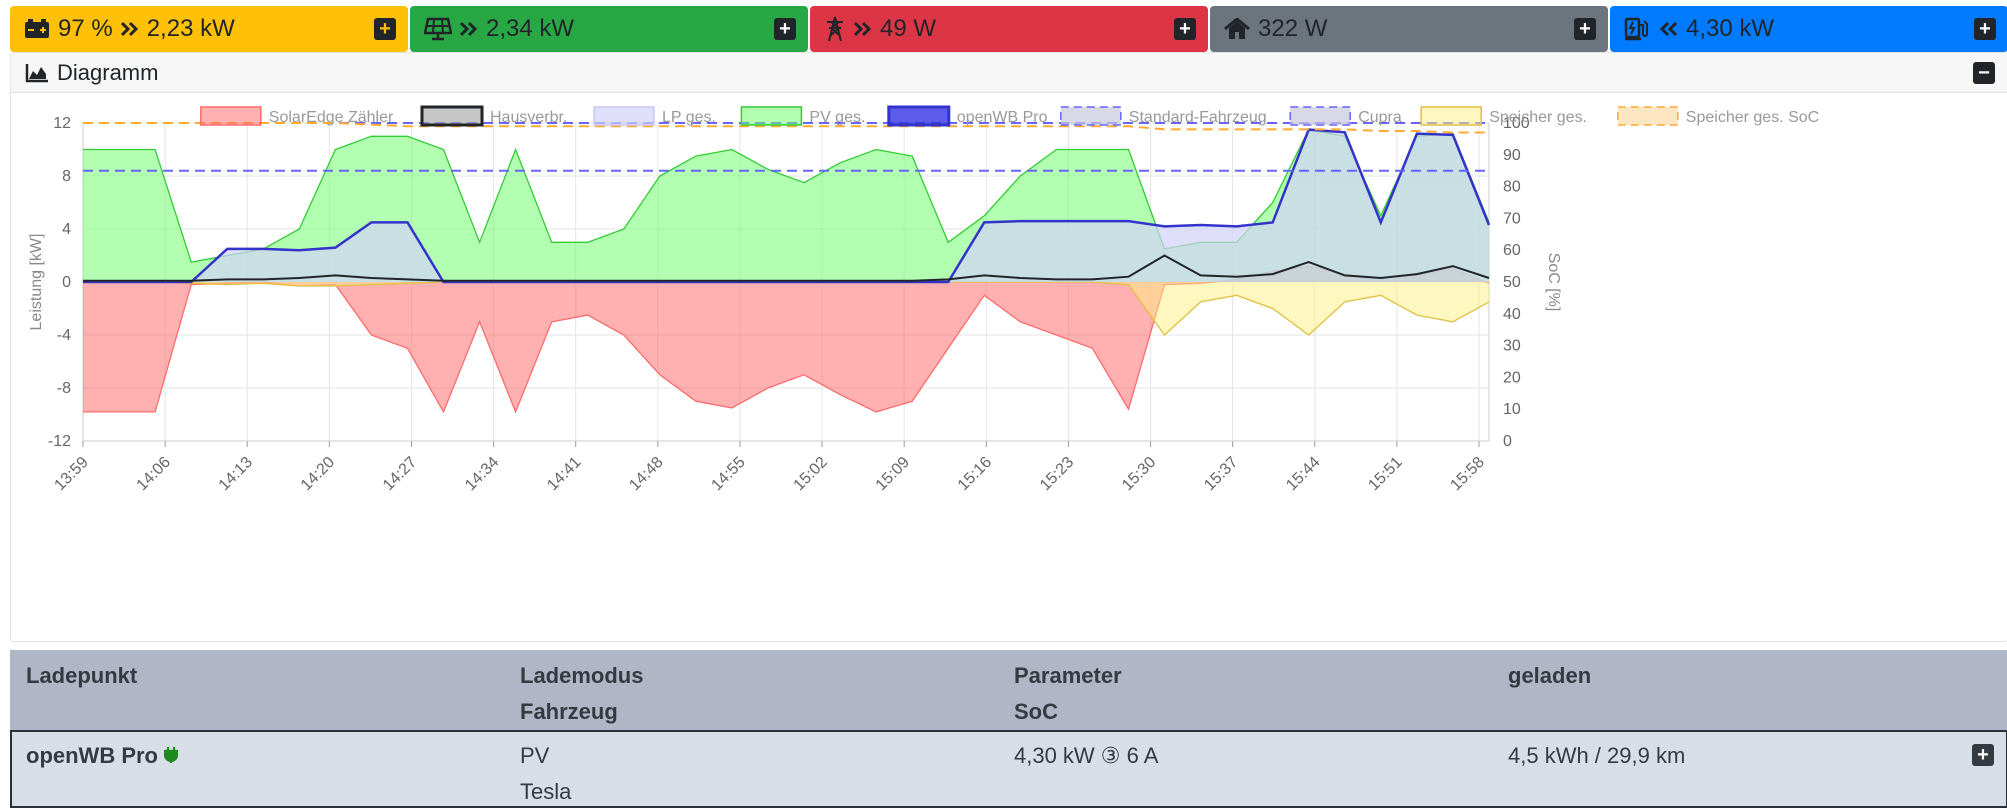  What do you see at coordinates (231, 116) in the screenshot?
I see `legend-swatch-solaredge-z-hler` at bounding box center [231, 116].